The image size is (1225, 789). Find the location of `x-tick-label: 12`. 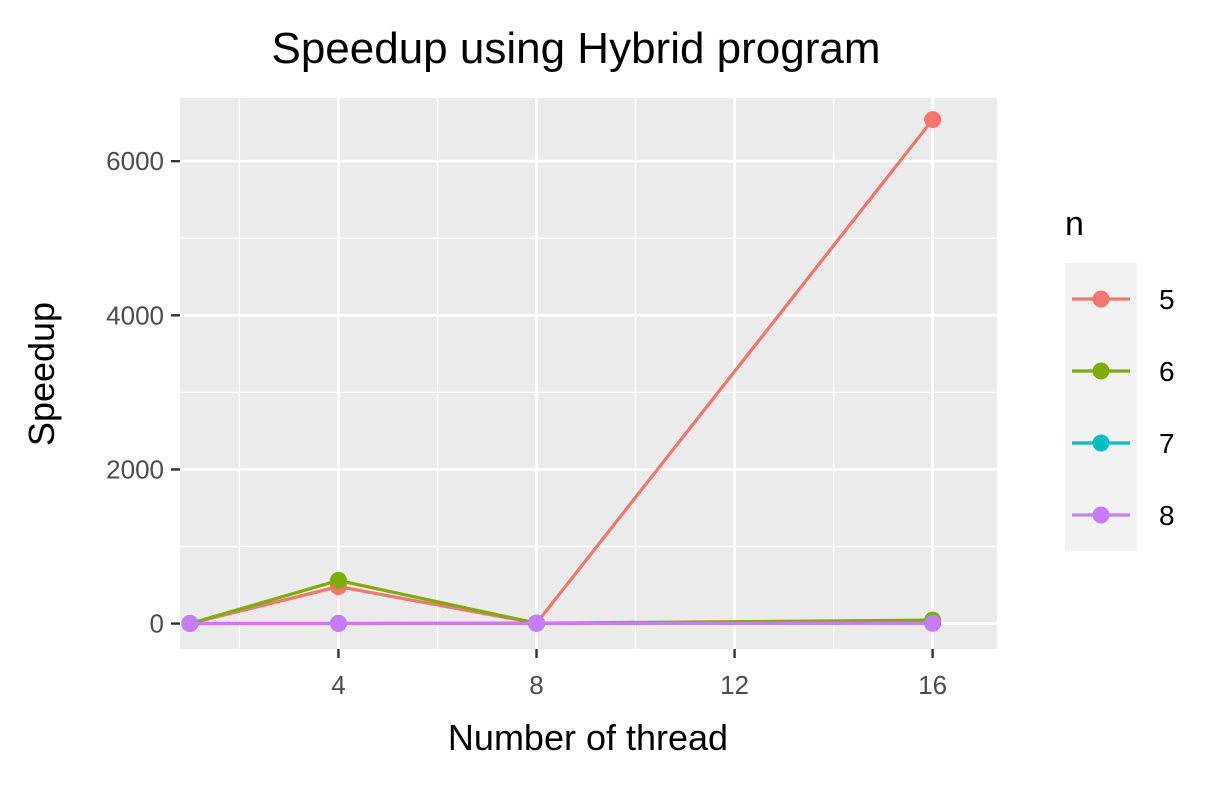

x-tick-label: 12 is located at coordinates (734, 685).